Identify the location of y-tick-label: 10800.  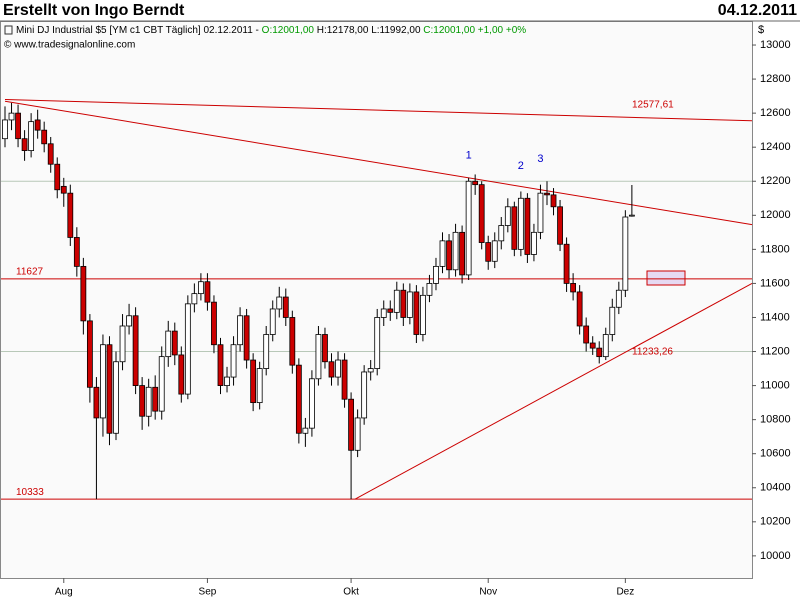
(775, 420).